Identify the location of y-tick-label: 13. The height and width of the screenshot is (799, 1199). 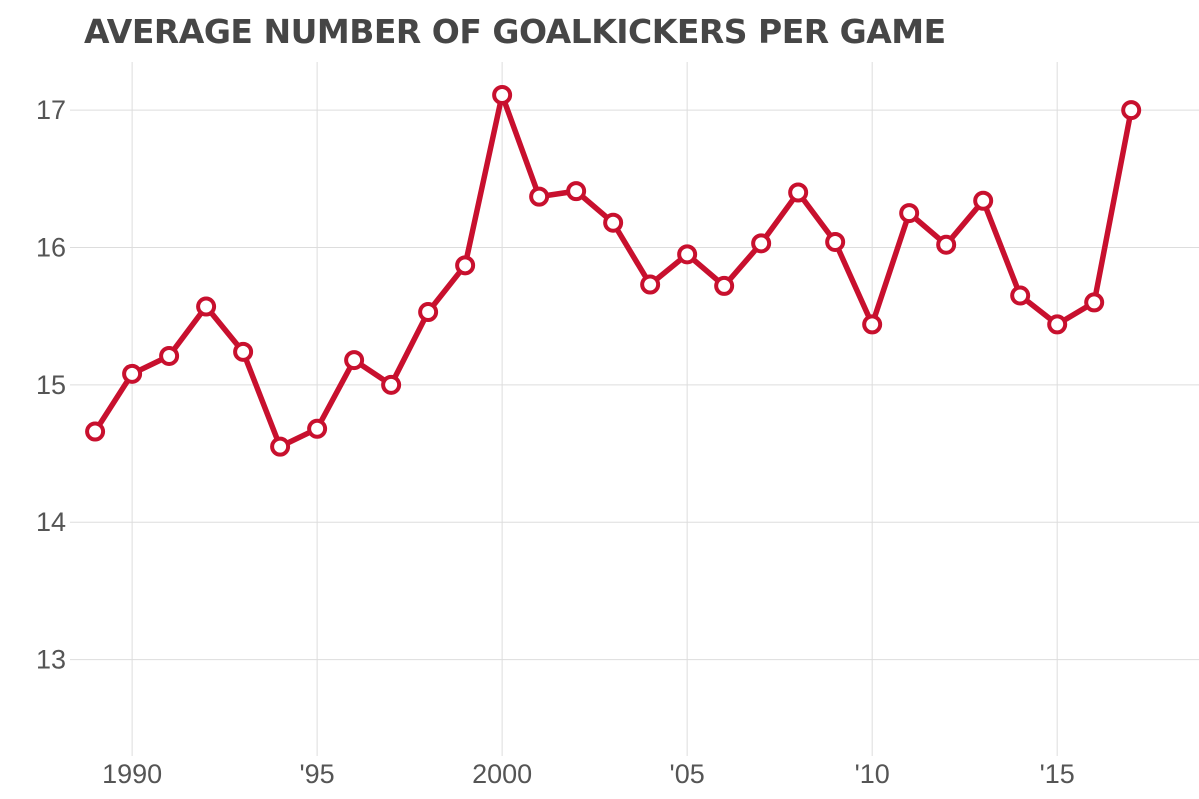
(51, 660).